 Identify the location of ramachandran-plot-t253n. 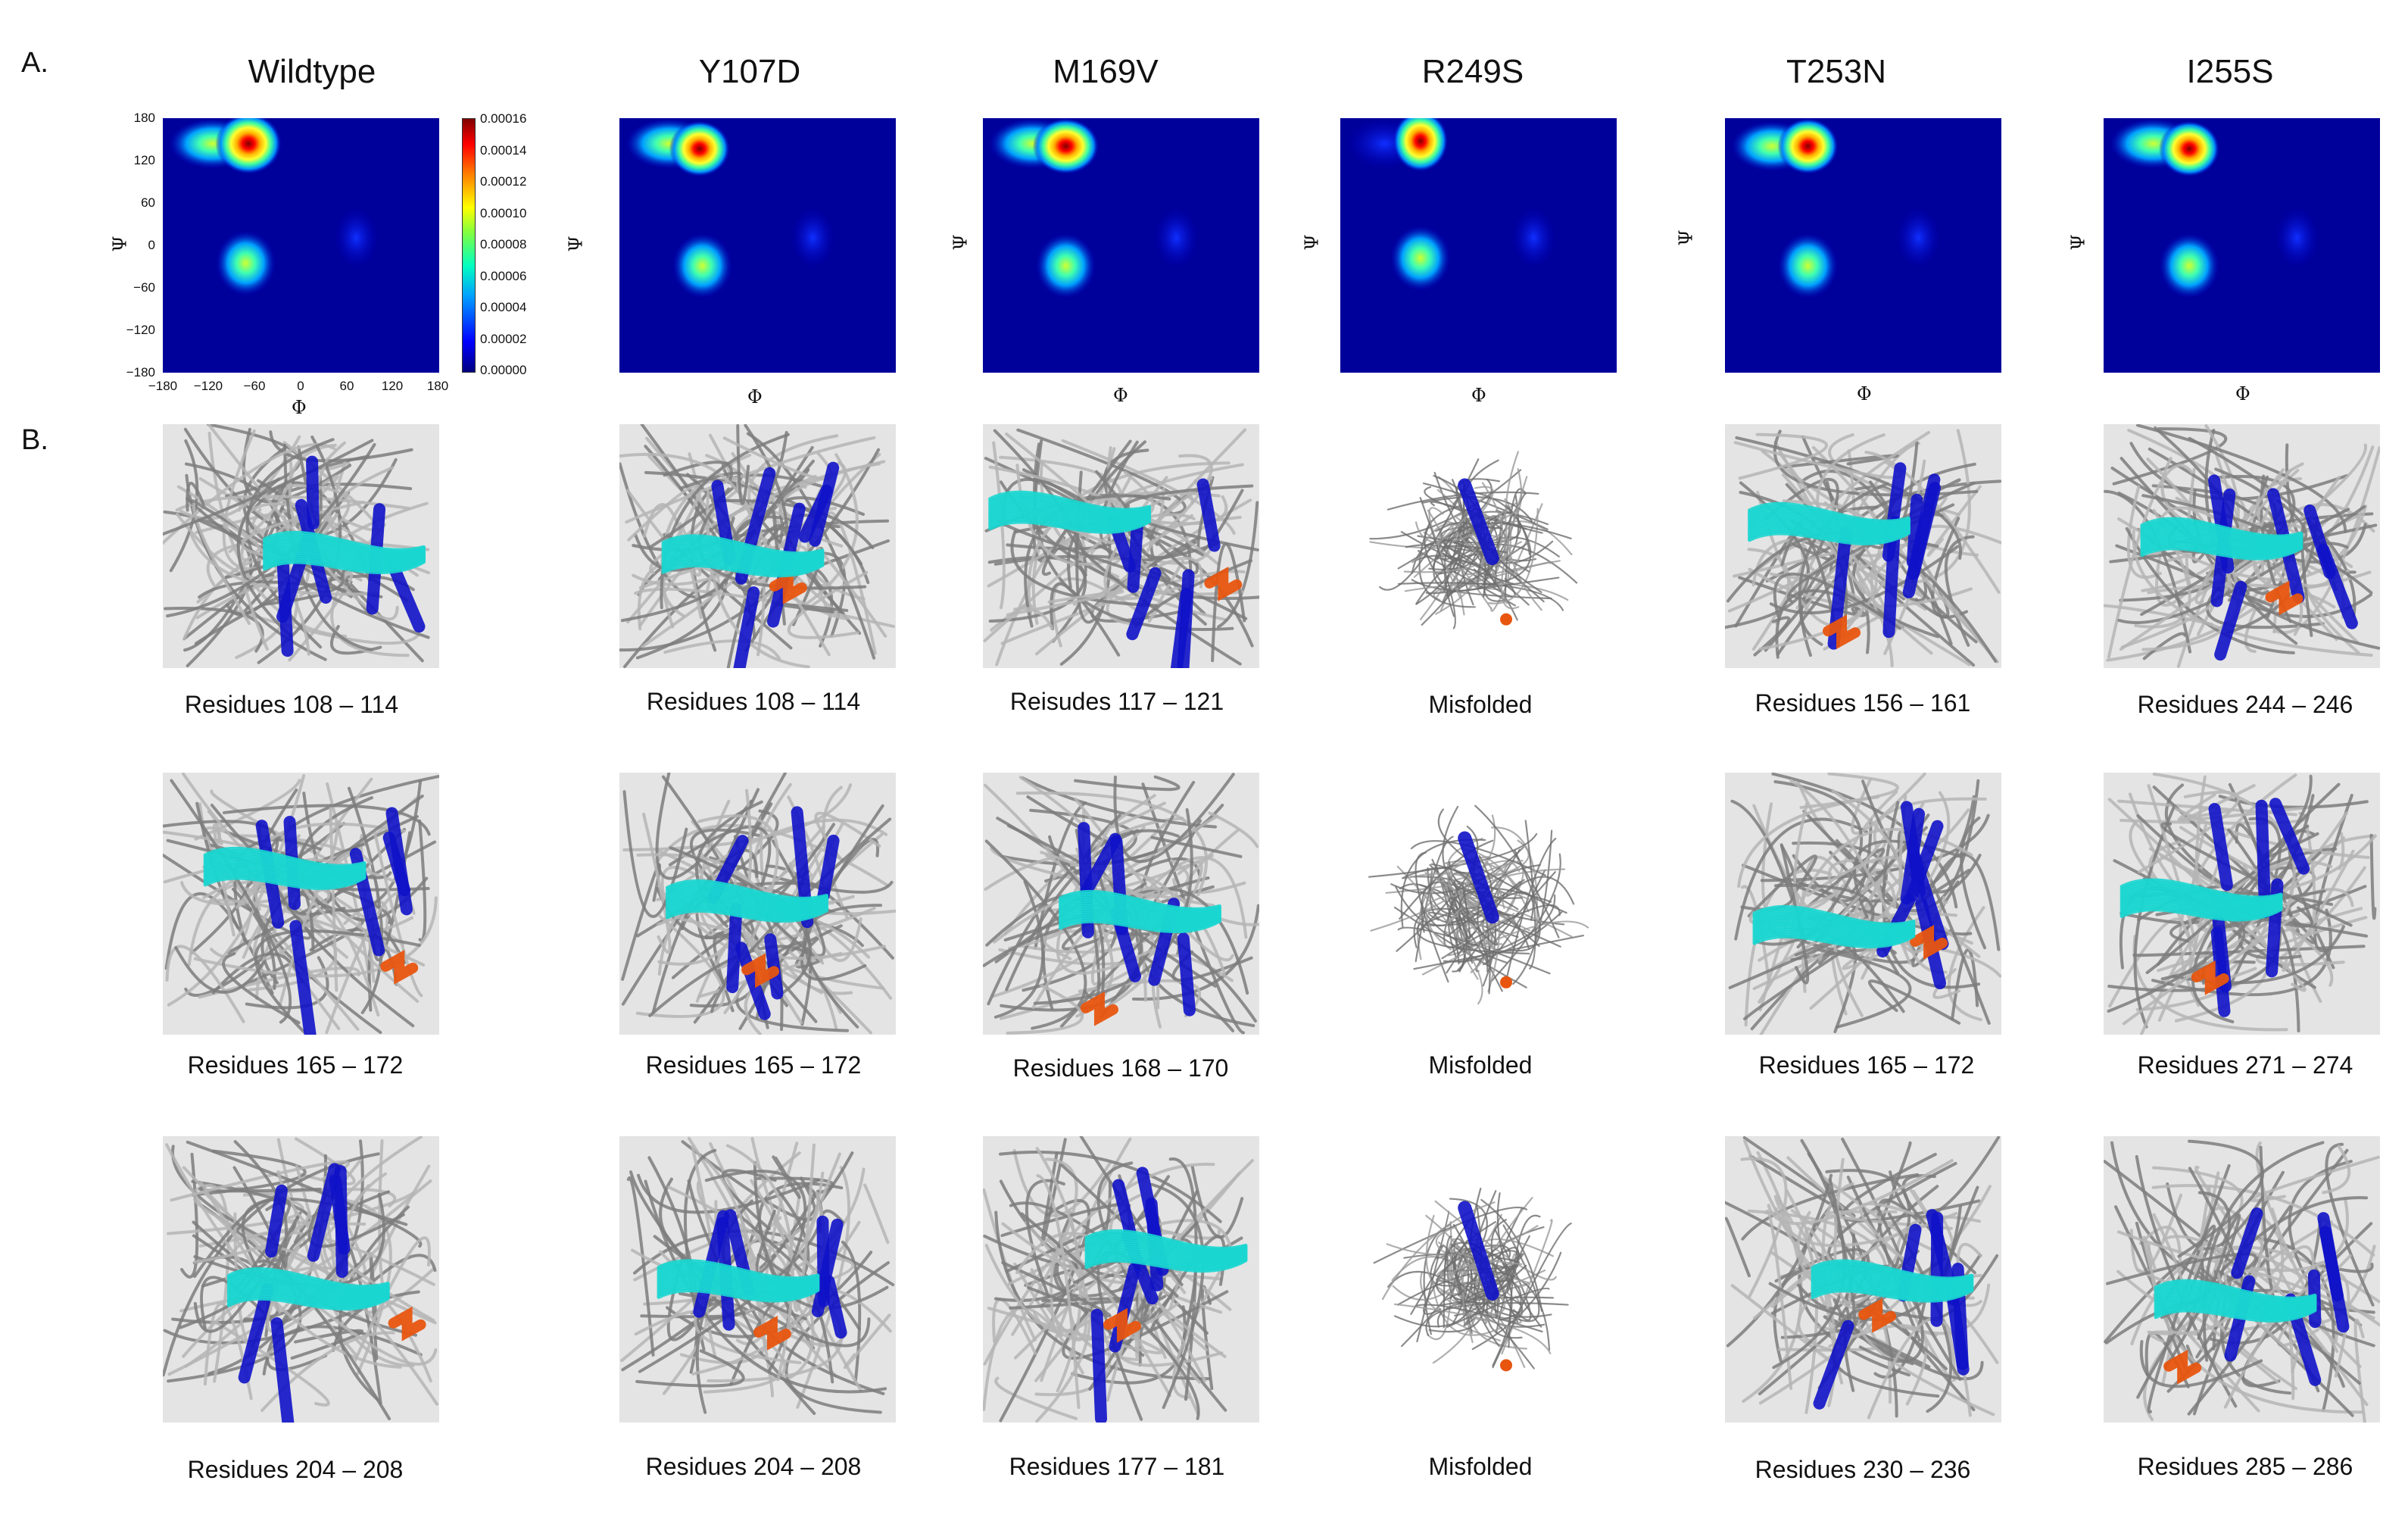
(1863, 245).